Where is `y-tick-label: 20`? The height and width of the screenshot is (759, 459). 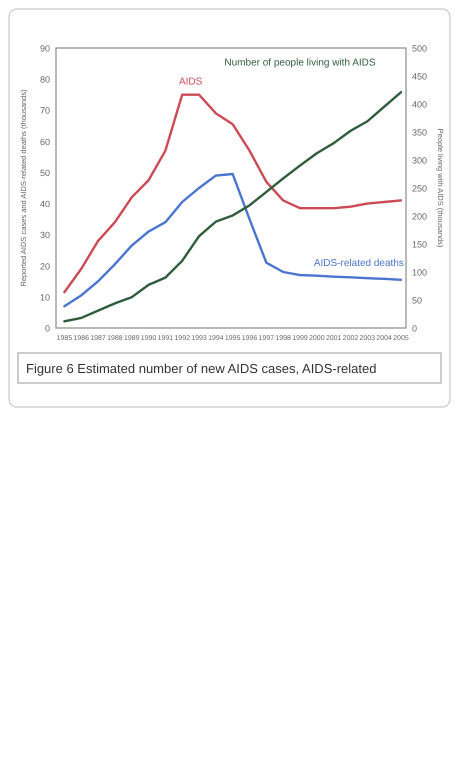 y-tick-label: 20 is located at coordinates (45, 266).